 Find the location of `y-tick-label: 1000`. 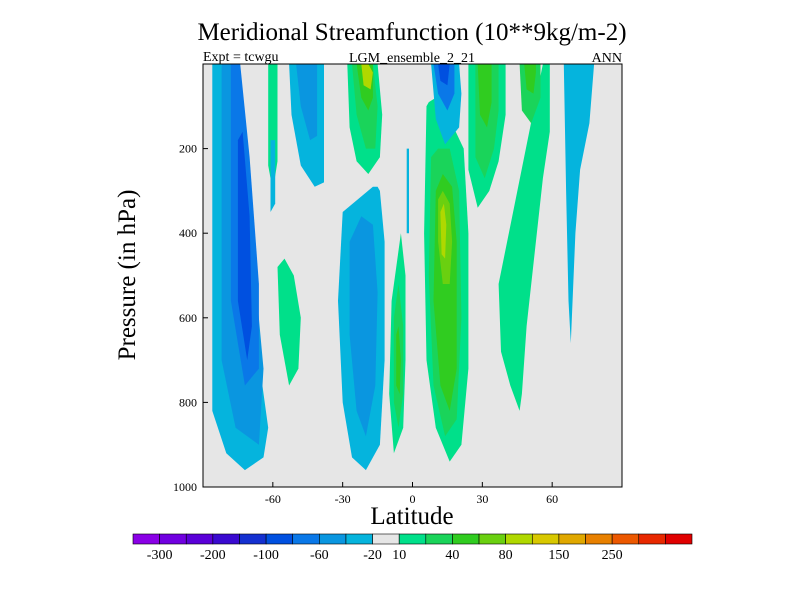

y-tick-label: 1000 is located at coordinates (185, 487).